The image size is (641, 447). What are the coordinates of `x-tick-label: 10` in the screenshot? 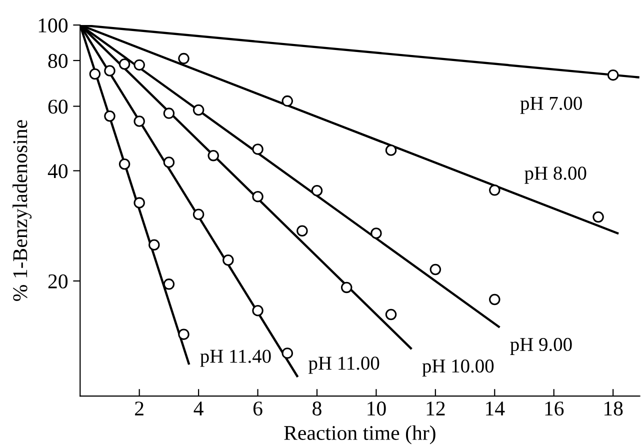 It's located at (377, 409).